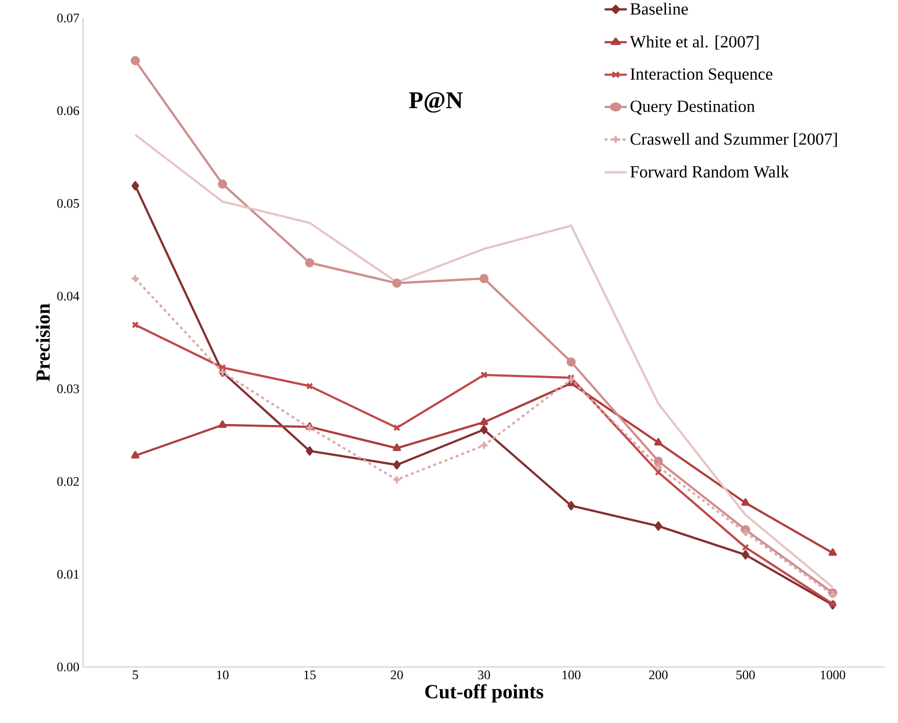 The width and height of the screenshot is (898, 723). Describe the element at coordinates (733, 139) in the screenshot. I see `legend-label: Craswell and Szummer [2007]` at that location.